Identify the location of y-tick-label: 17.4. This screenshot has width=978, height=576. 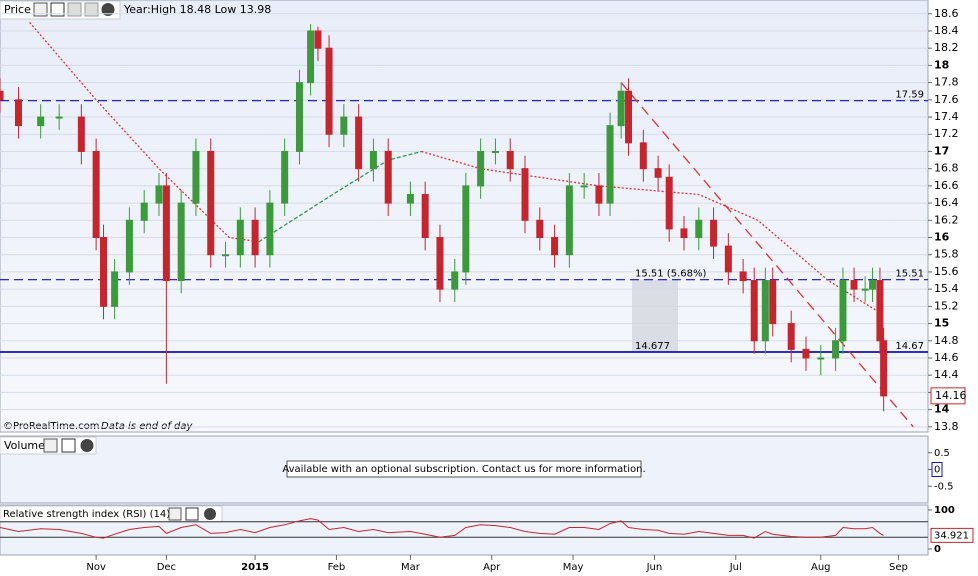
(946, 116).